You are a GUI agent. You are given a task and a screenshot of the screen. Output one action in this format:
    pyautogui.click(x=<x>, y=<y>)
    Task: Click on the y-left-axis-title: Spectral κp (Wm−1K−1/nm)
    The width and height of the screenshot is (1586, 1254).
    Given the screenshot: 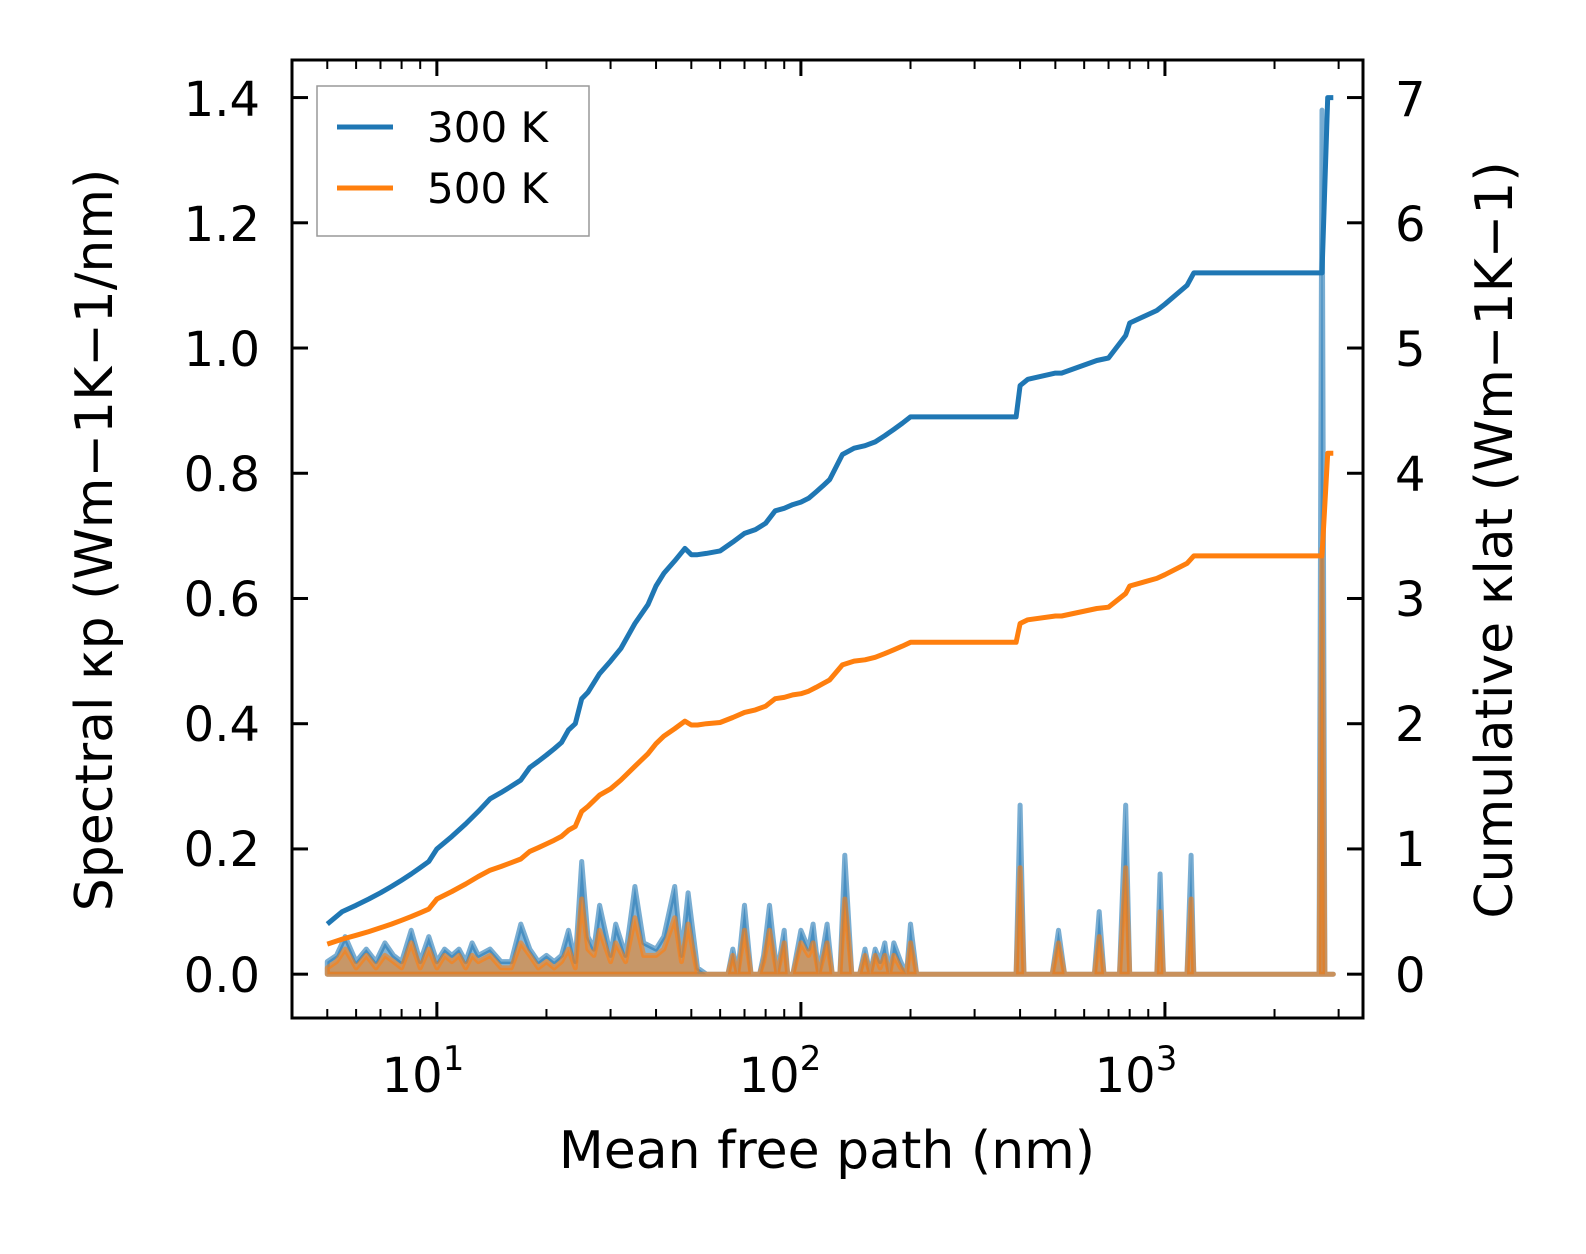 What is the action you would take?
    pyautogui.click(x=95, y=540)
    